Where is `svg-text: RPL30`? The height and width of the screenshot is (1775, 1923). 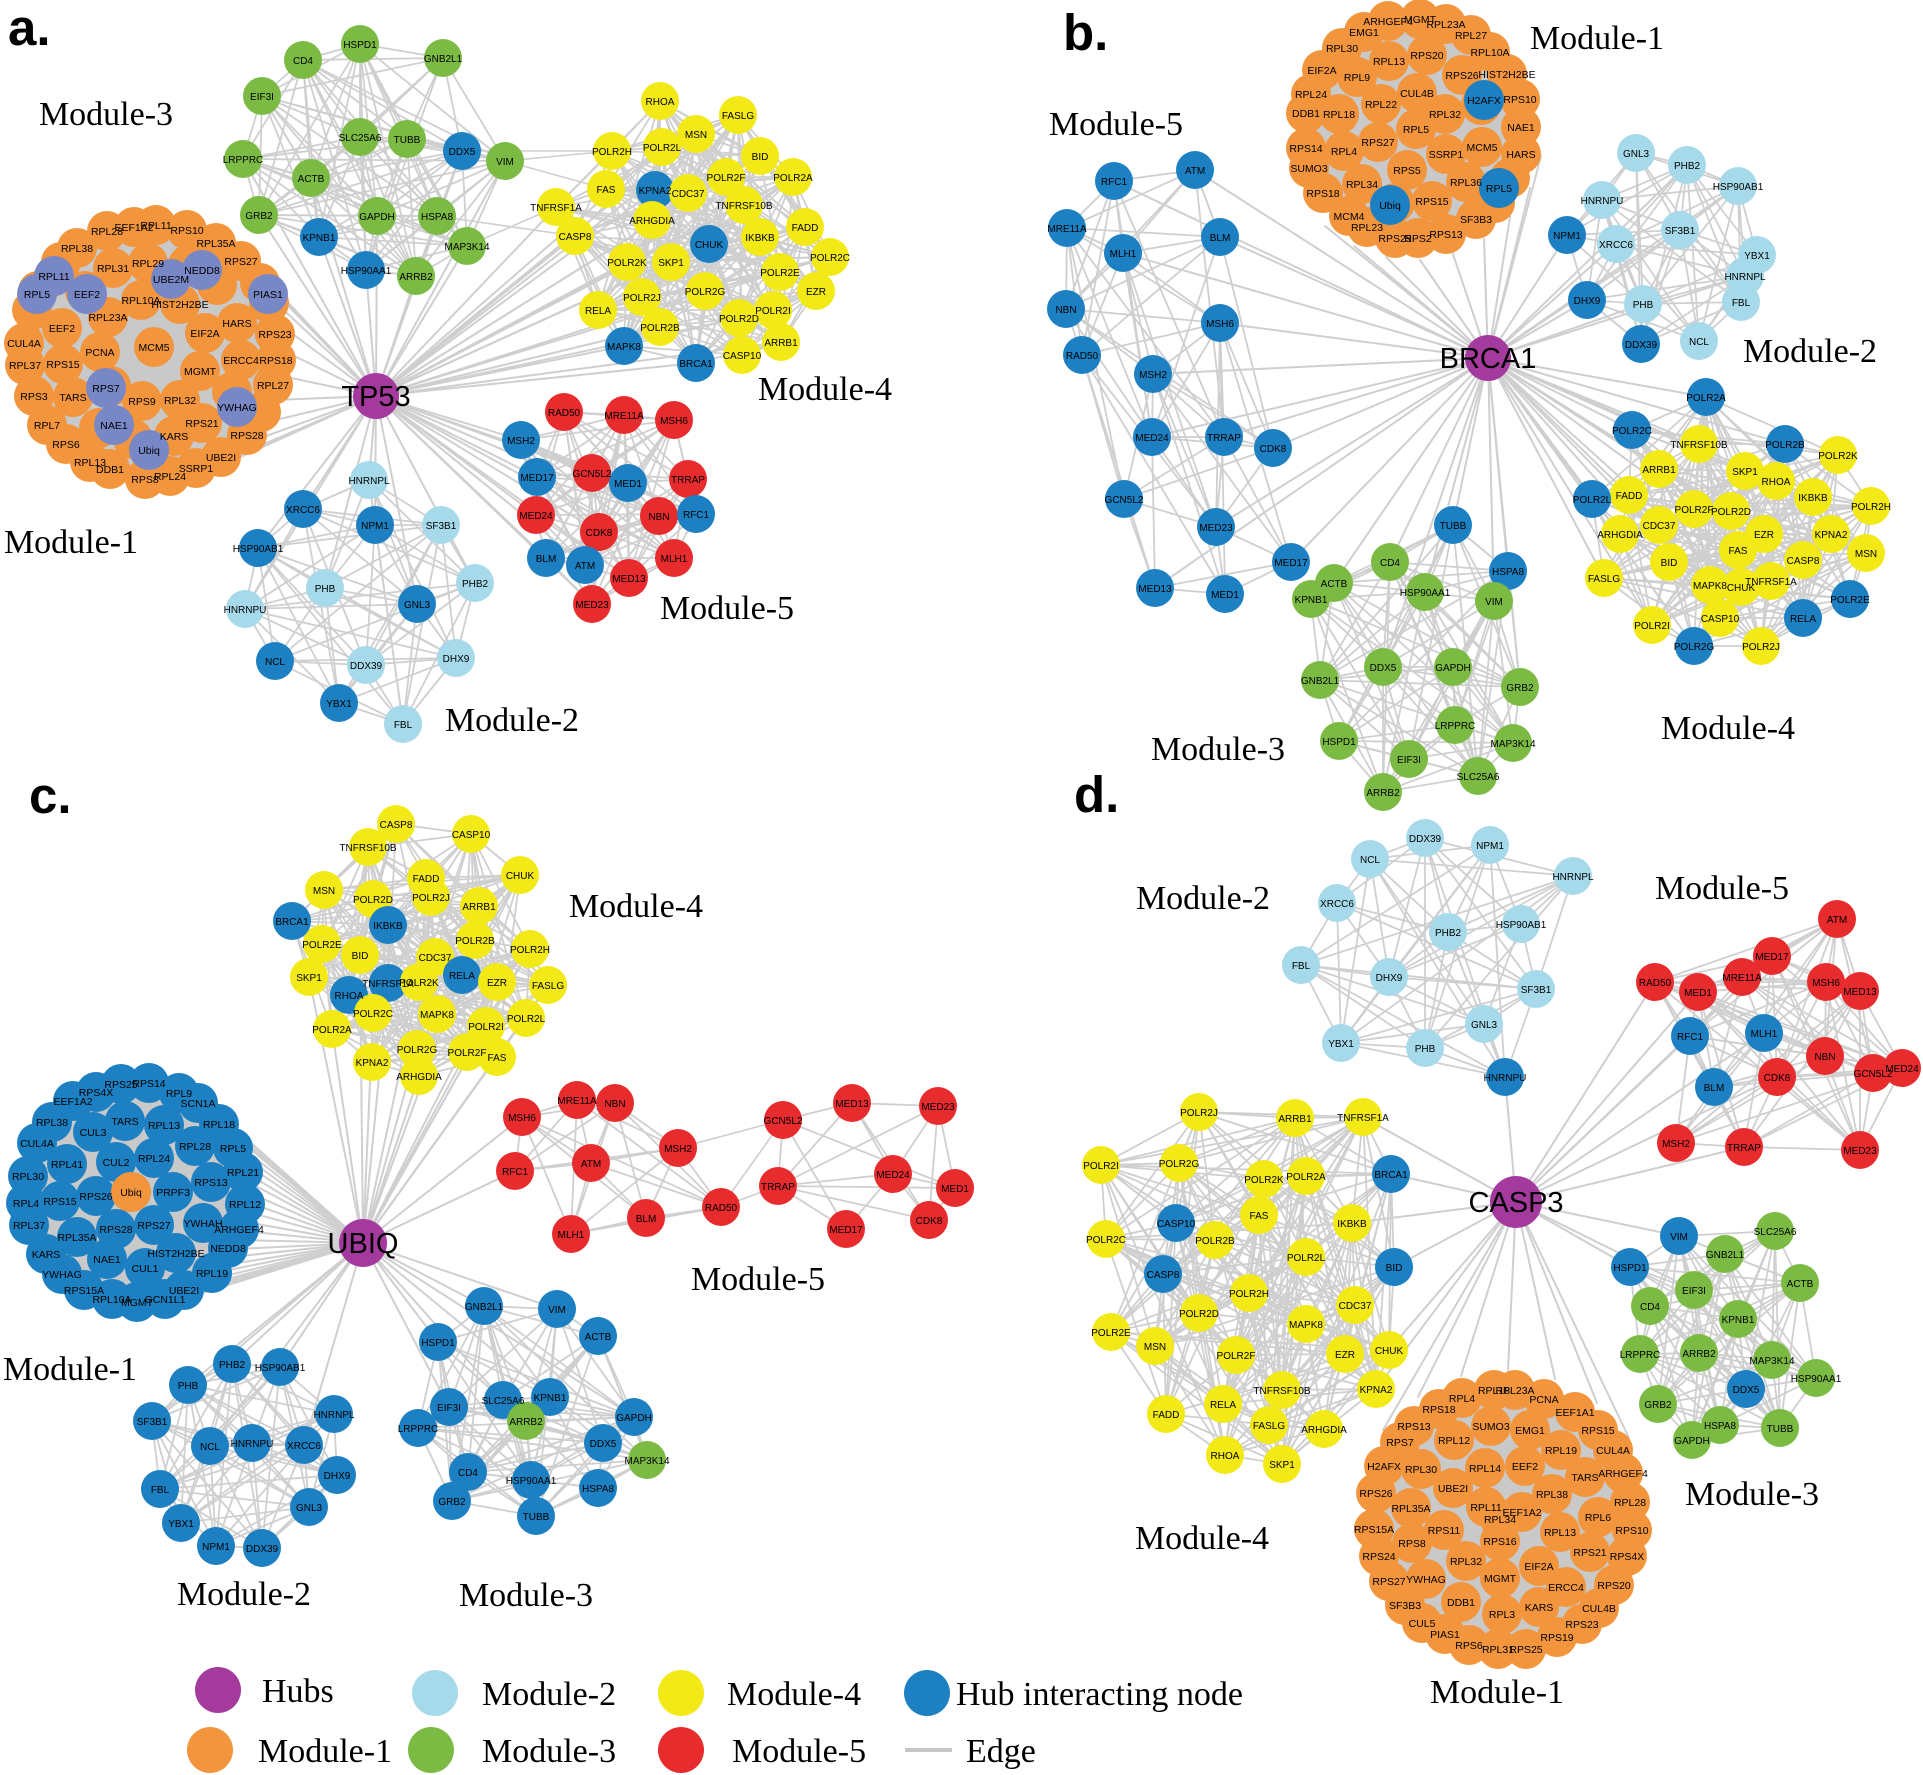
svg-text: RPL30 is located at coordinates (1421, 1470).